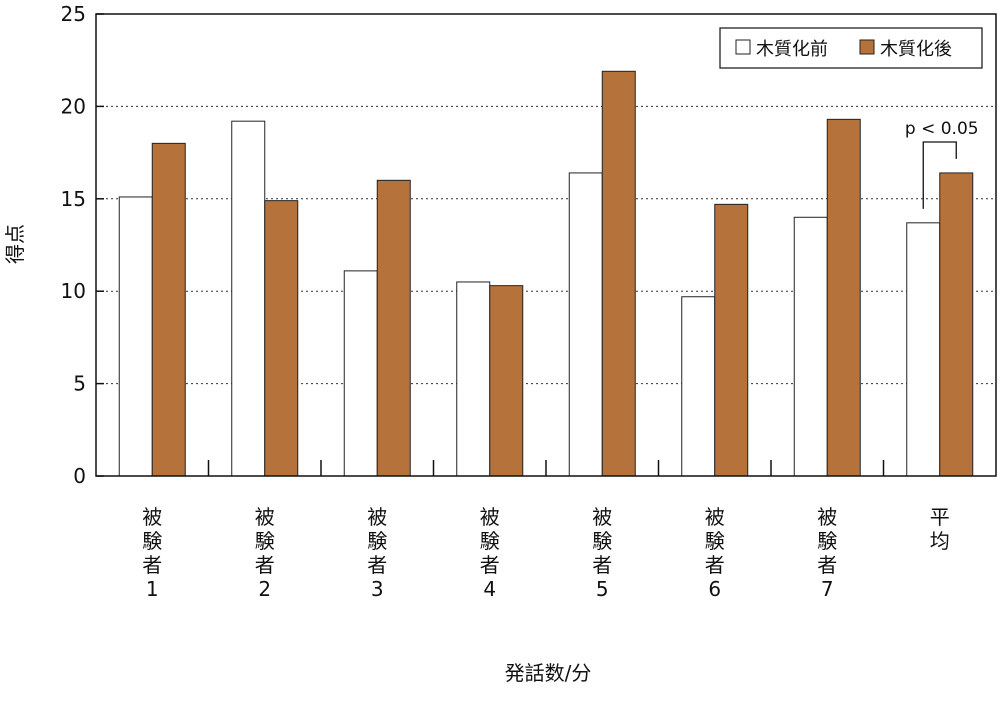 The height and width of the screenshot is (708, 1000). I want to click on y-tick-label: 20, so click(73, 106).